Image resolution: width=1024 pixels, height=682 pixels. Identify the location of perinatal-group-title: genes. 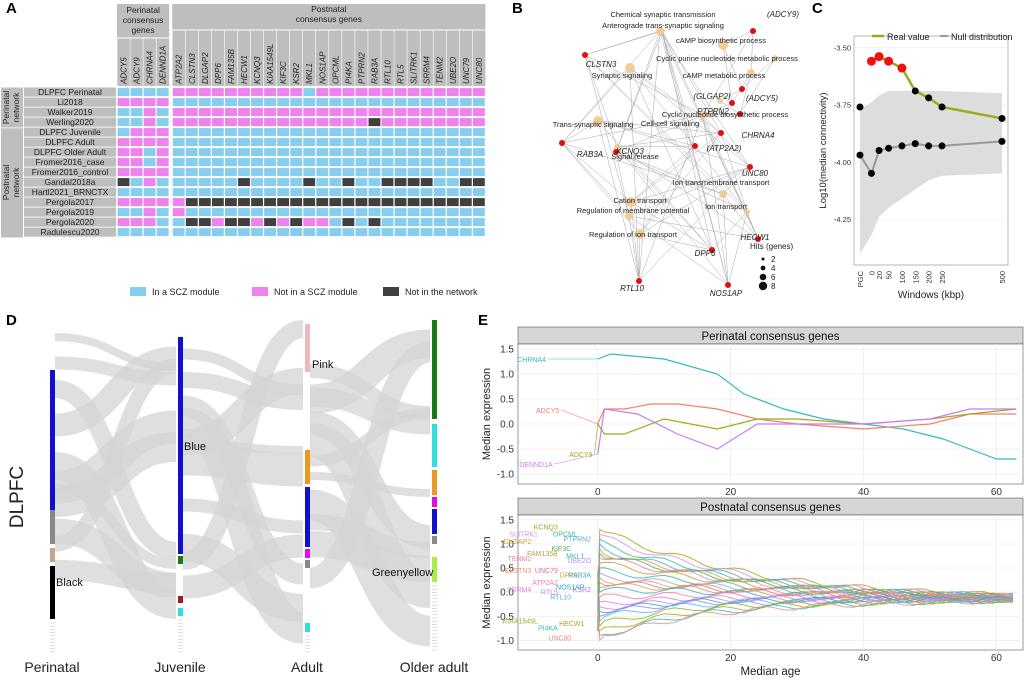
(143, 30).